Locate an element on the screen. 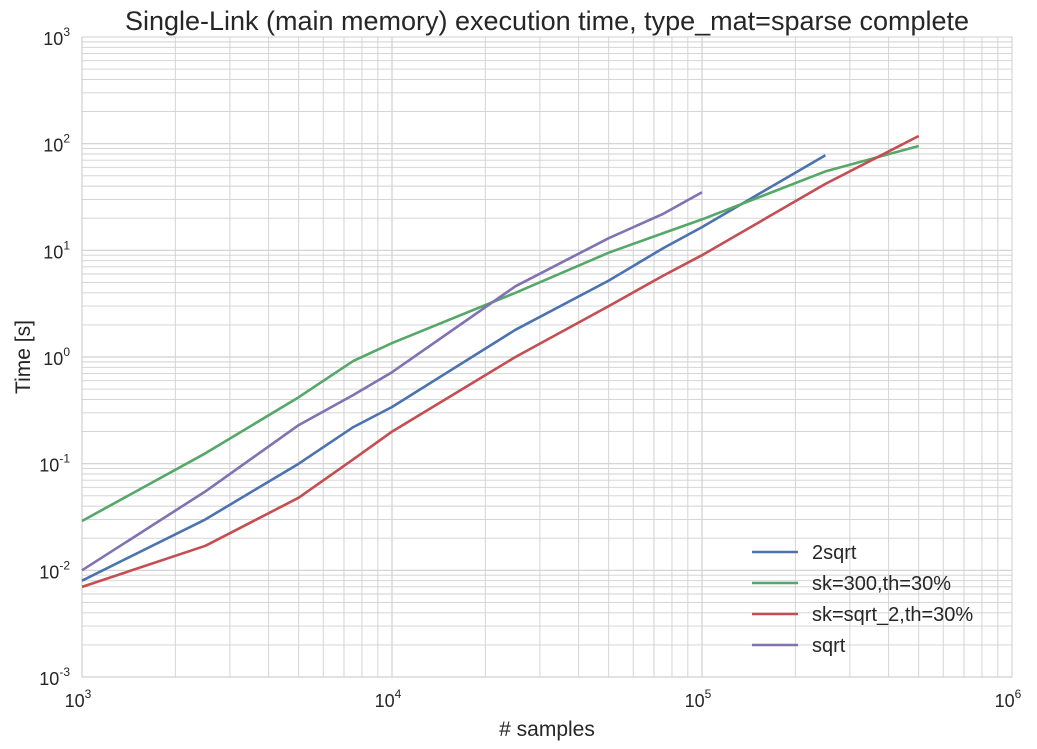  y-tick-label: 10⁰ is located at coordinates (56, 357).